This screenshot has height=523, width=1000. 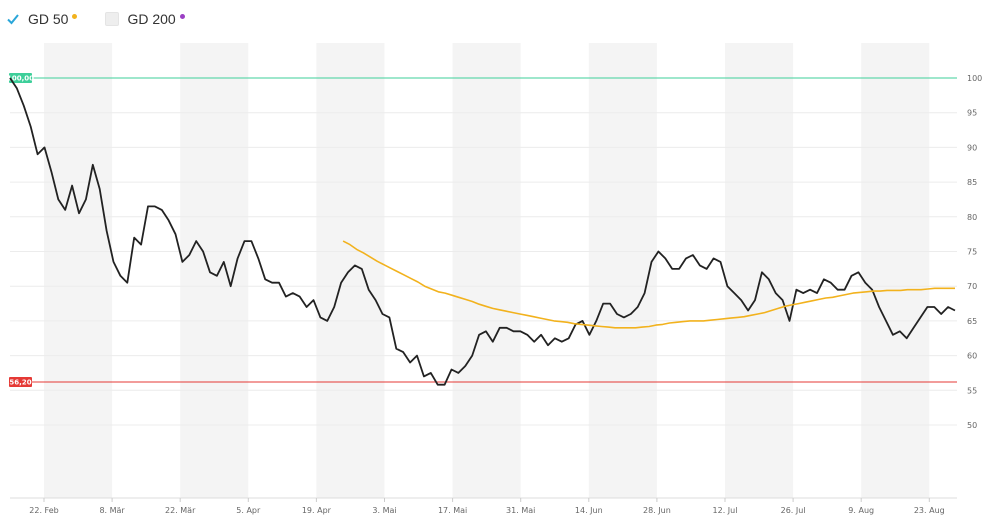 What do you see at coordinates (972, 217) in the screenshot?
I see `y-tick-label: 80` at bounding box center [972, 217].